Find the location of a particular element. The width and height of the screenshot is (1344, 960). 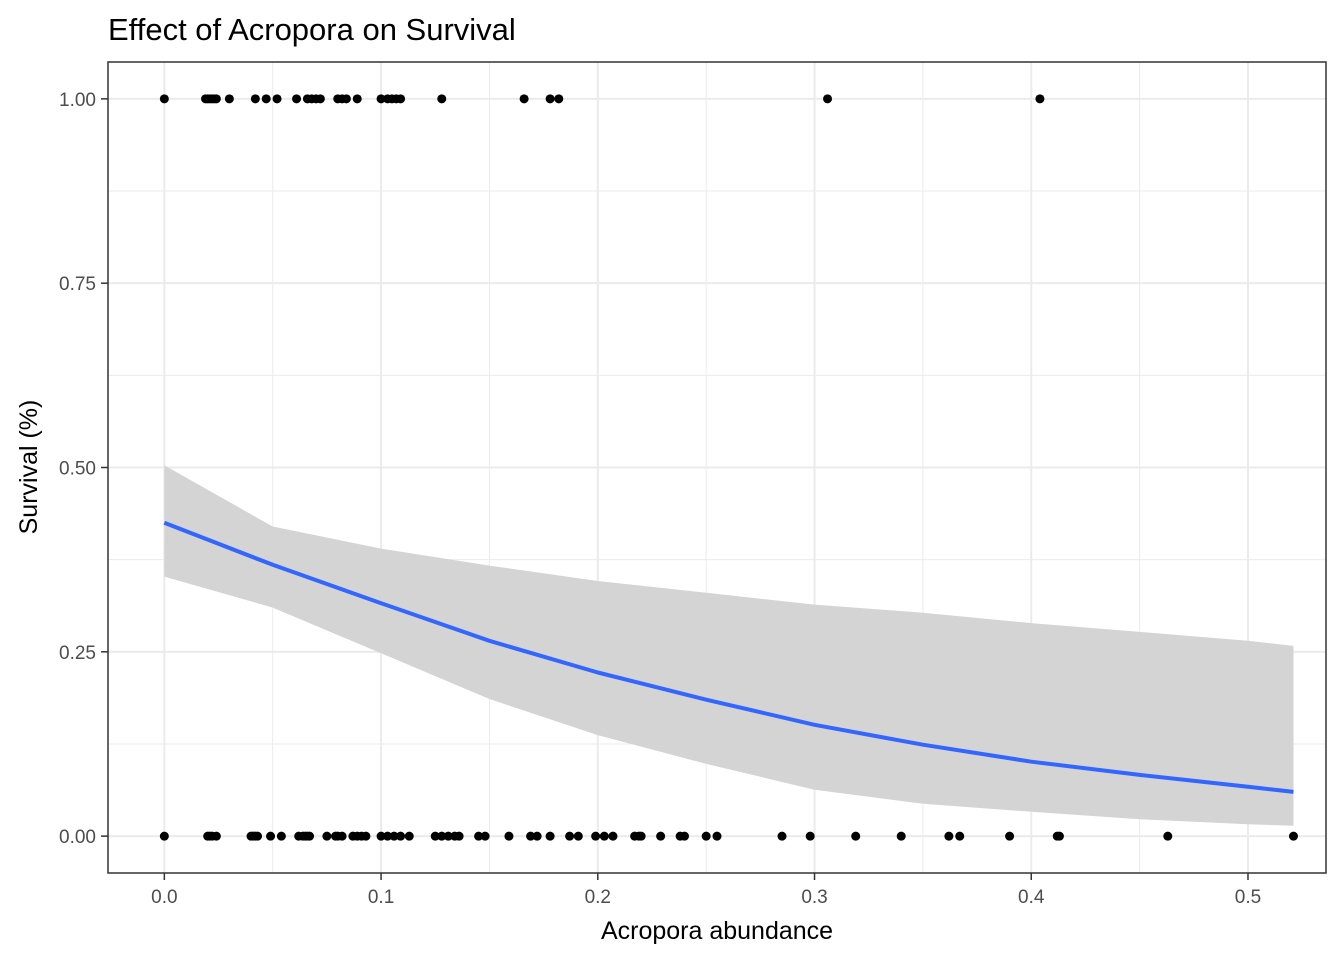

x-axis-title: Acropora abundance is located at coordinates (717, 931).